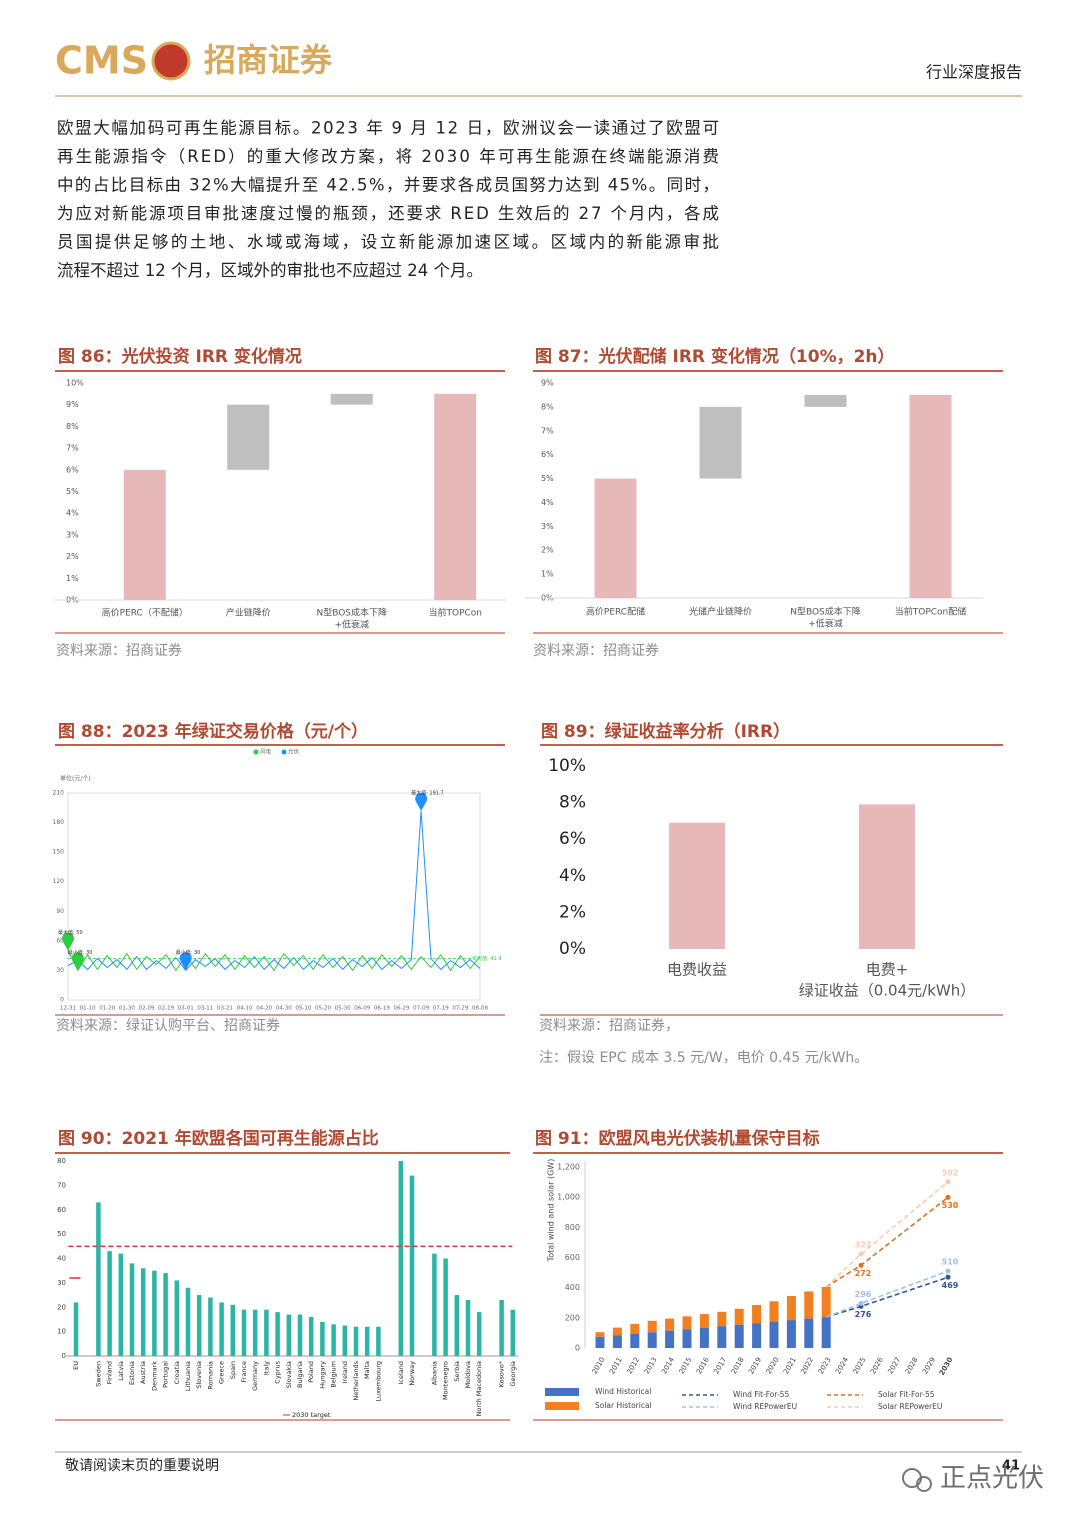 The height and width of the screenshot is (1528, 1080). What do you see at coordinates (180, 356) in the screenshot?
I see `chart-title: 图 86：光伏投资 IRR 变化情况` at bounding box center [180, 356].